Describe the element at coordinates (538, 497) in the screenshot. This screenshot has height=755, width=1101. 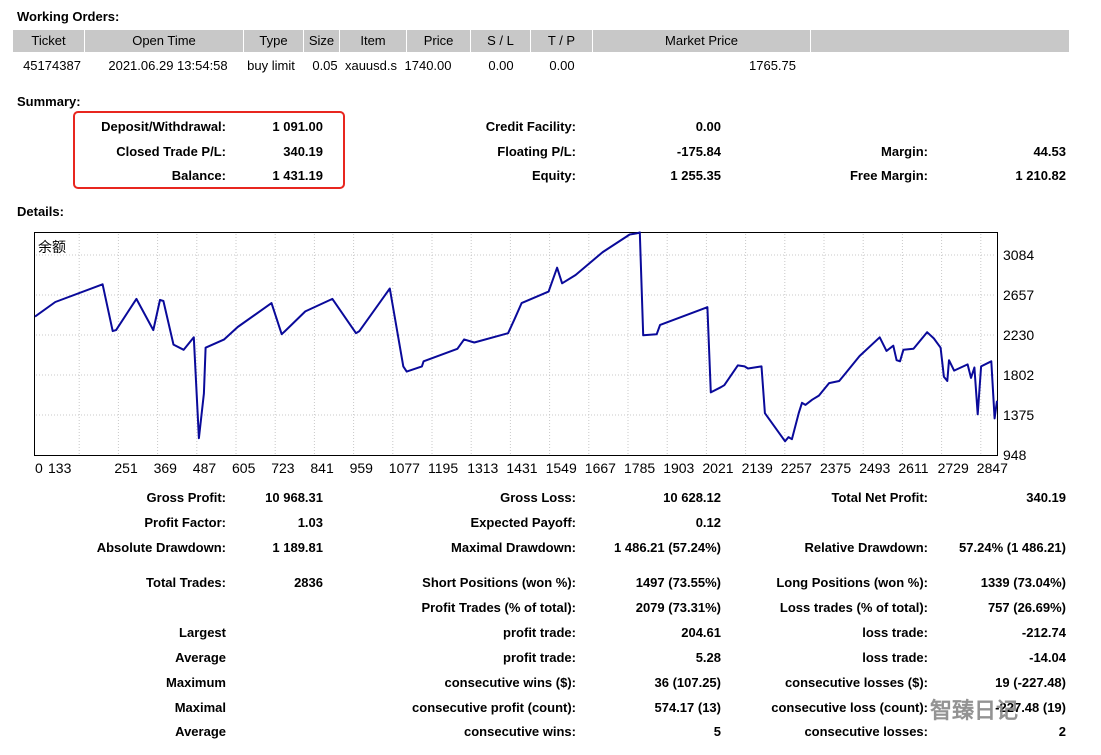
I see `gross-loss-label: Gross Loss:` at that location.